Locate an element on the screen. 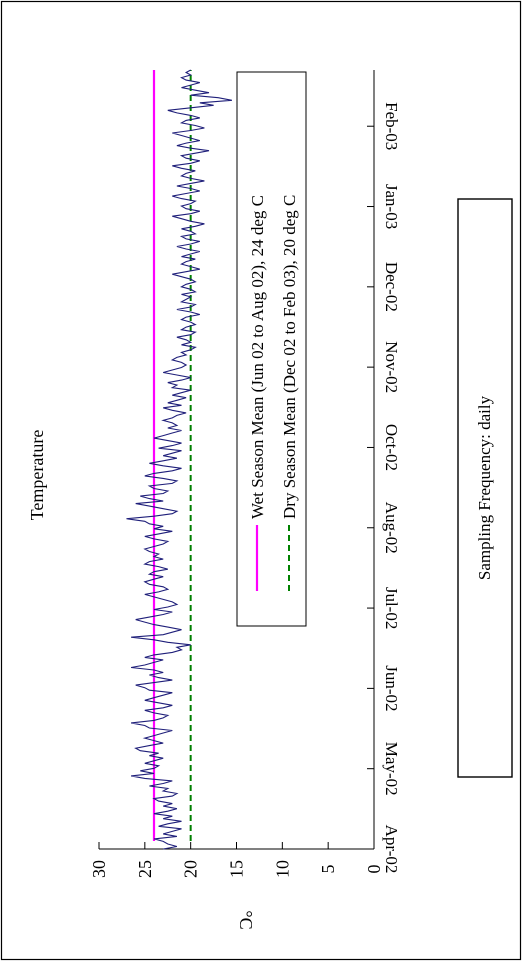 This screenshot has height=973, width=522. x-tick-label: Jul-02 is located at coordinates (391, 608).